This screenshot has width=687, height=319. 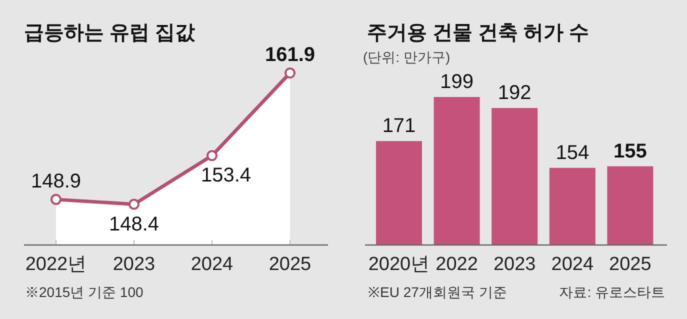 I want to click on annotation: ※2015년 기준 100, so click(x=84, y=292).